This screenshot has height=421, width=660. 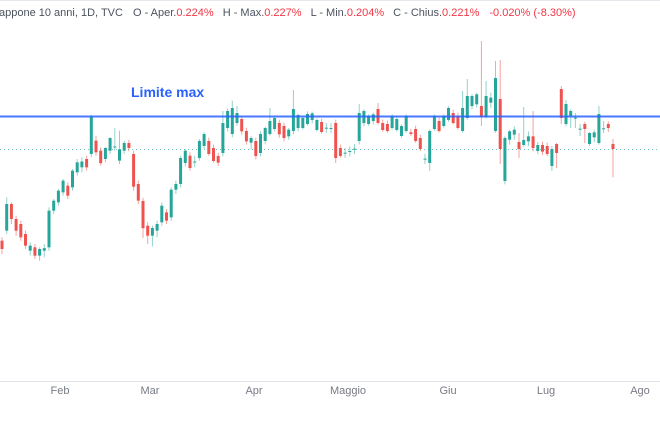 I want to click on change-value: -0.020% (-8.30%), so click(x=532, y=13).